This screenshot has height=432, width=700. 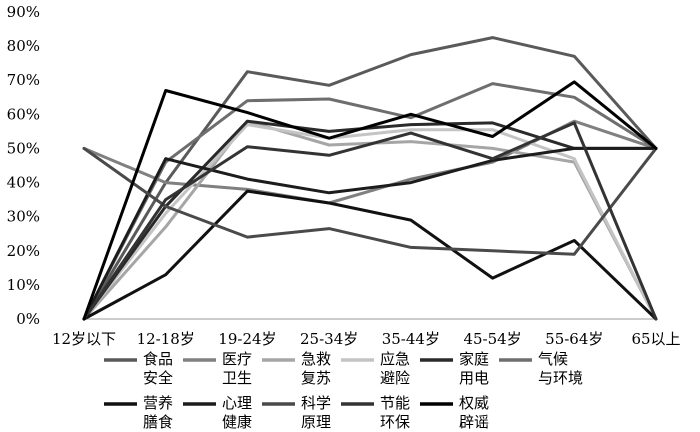 I want to click on x-tick-label: 12岁以下, so click(x=84, y=339).